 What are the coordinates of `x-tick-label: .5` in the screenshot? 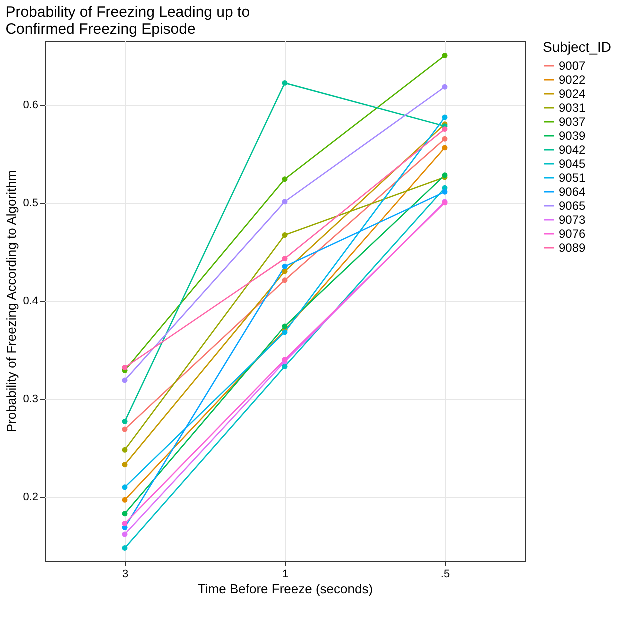 It's located at (445, 574).